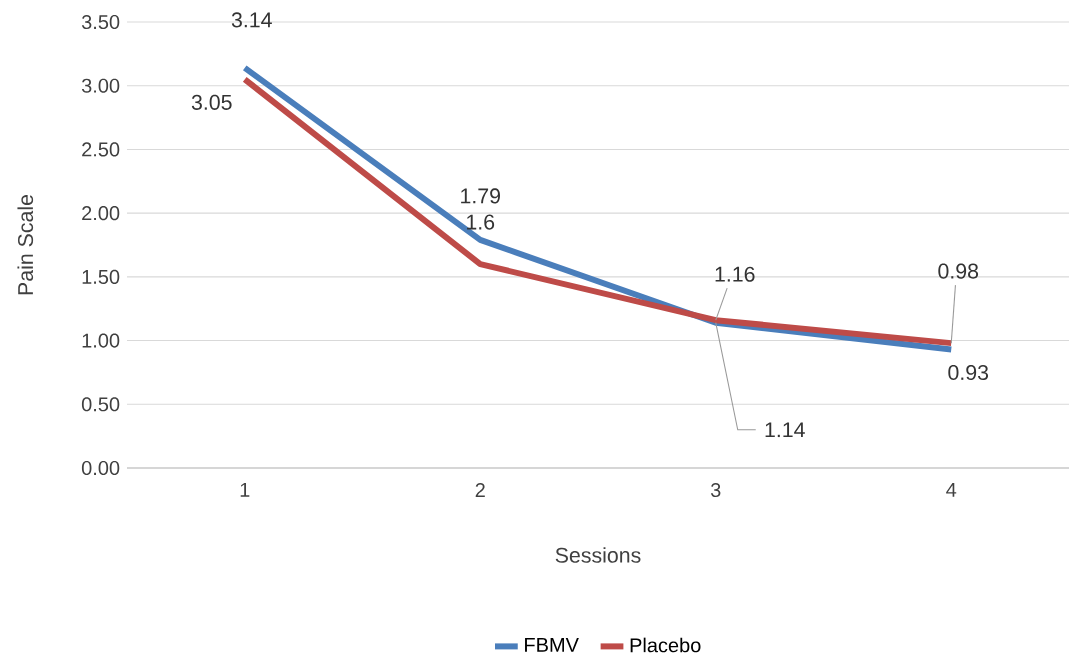 This screenshot has height=660, width=1075. What do you see at coordinates (101, 340) in the screenshot?
I see `y-tick-label: 1.00` at bounding box center [101, 340].